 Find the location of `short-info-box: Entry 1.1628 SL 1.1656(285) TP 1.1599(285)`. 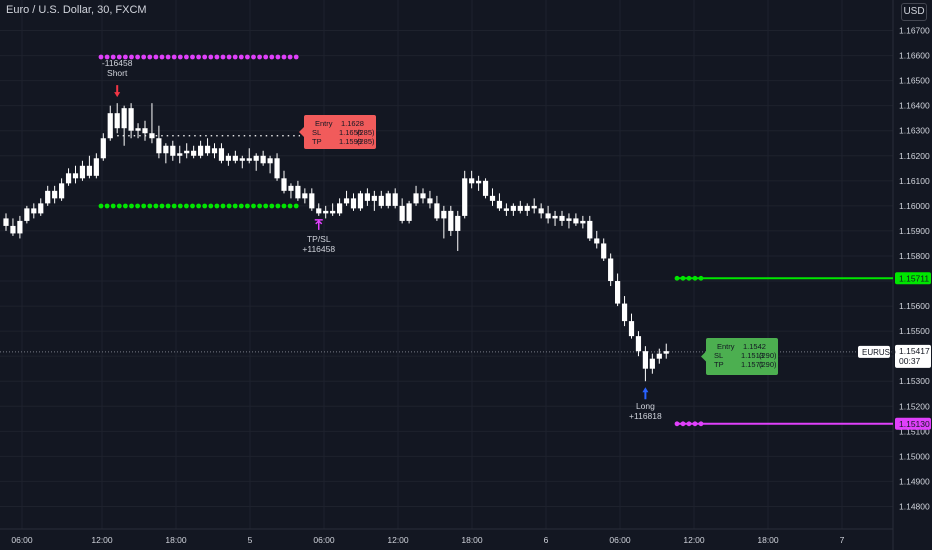

short-info-box: Entry 1.1628 SL 1.1656(285) TP 1.1599(285) is located at coordinates (337, 132).